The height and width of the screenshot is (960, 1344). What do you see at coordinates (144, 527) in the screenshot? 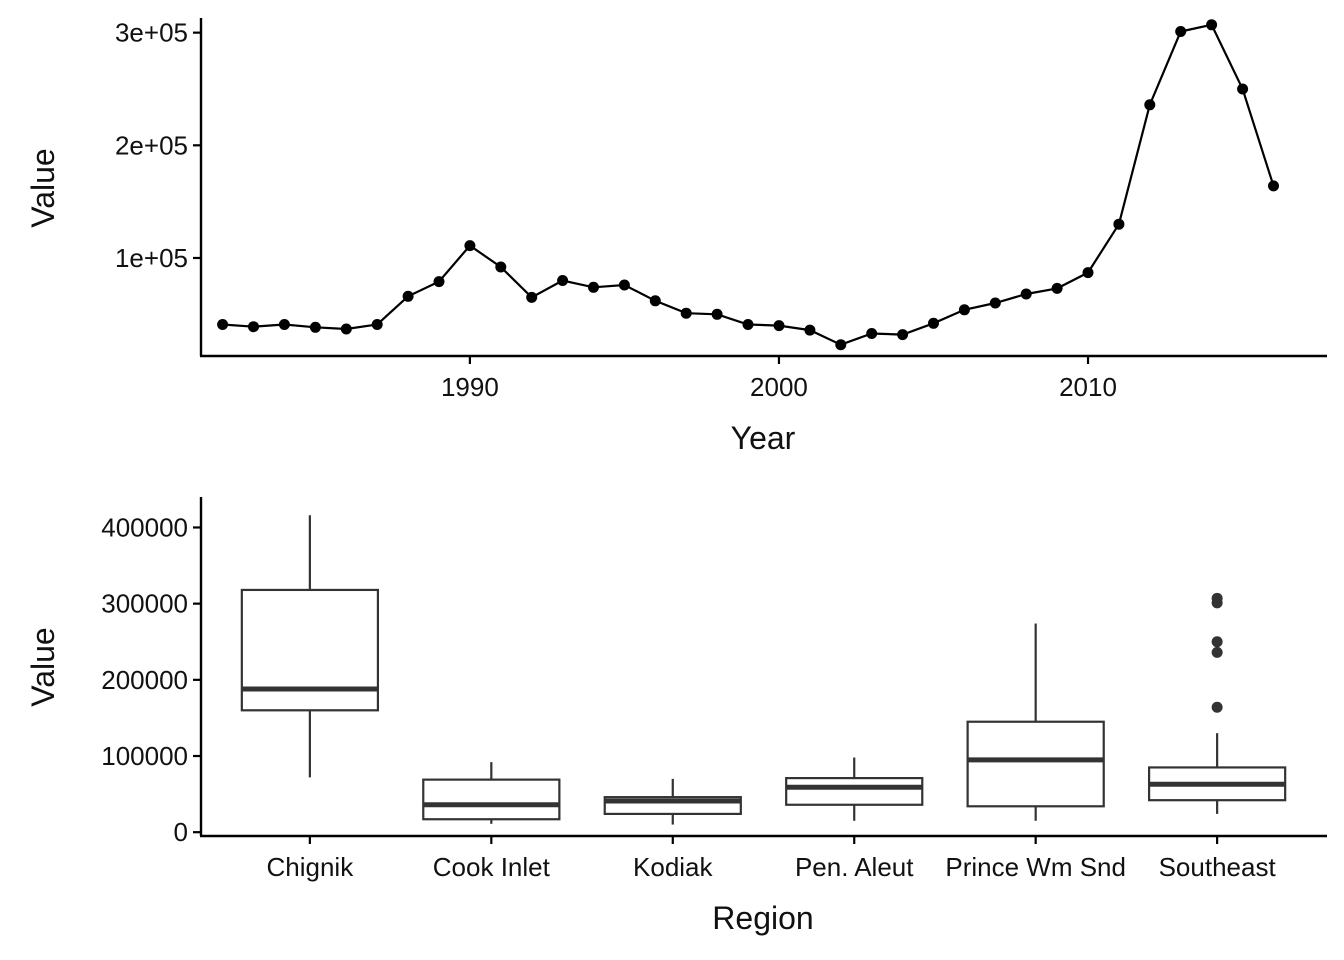
I see `box-y-tick-label: 400000` at bounding box center [144, 527].